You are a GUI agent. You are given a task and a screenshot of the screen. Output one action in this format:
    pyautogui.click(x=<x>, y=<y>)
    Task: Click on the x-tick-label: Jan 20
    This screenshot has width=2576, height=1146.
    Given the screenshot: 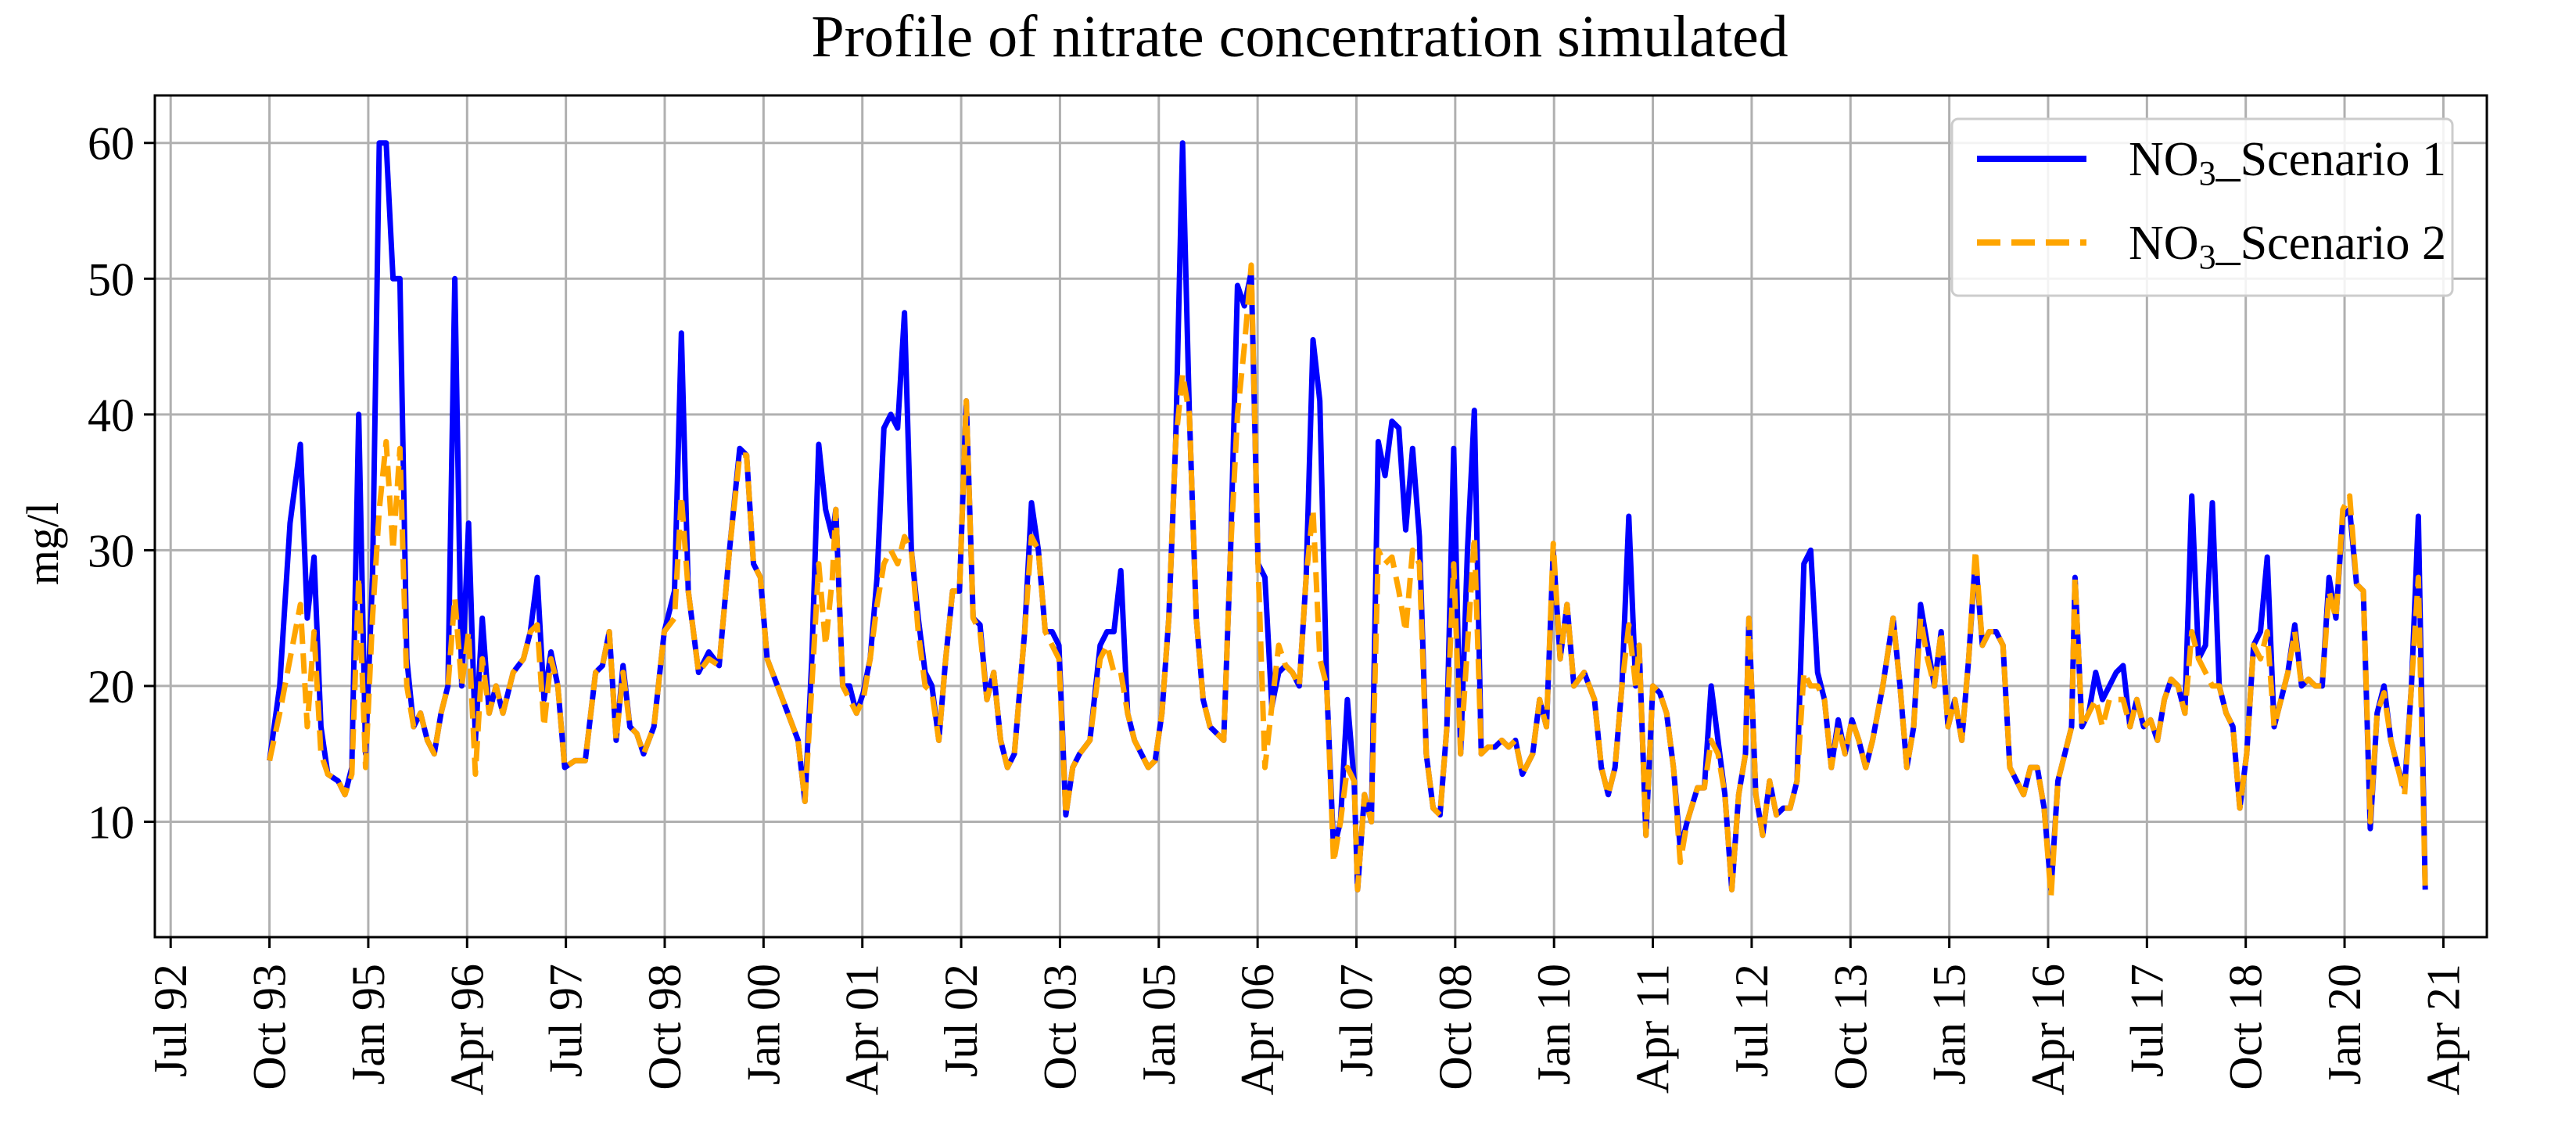 What is the action you would take?
    pyautogui.click(x=2344, y=1024)
    